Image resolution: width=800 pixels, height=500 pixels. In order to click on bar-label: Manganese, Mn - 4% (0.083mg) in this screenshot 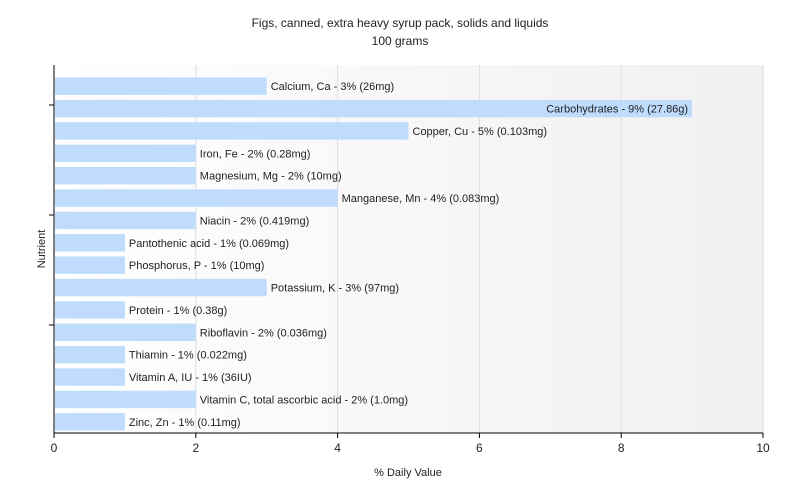, I will do `click(421, 199)`.